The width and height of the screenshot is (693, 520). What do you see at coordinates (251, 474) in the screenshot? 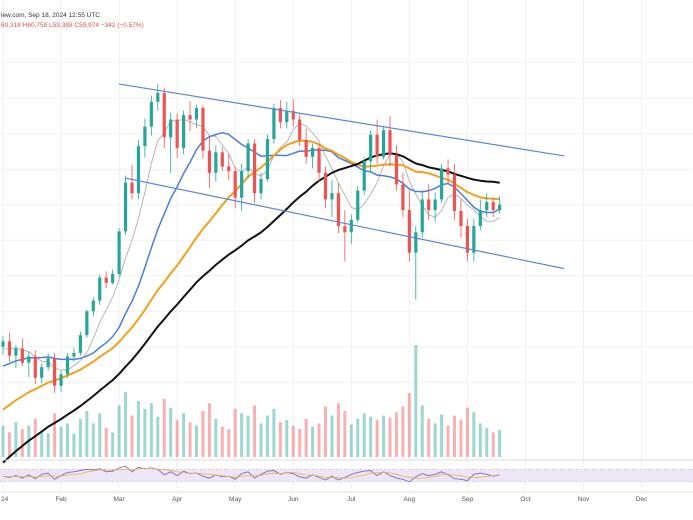
I see `rsi-line` at bounding box center [251, 474].